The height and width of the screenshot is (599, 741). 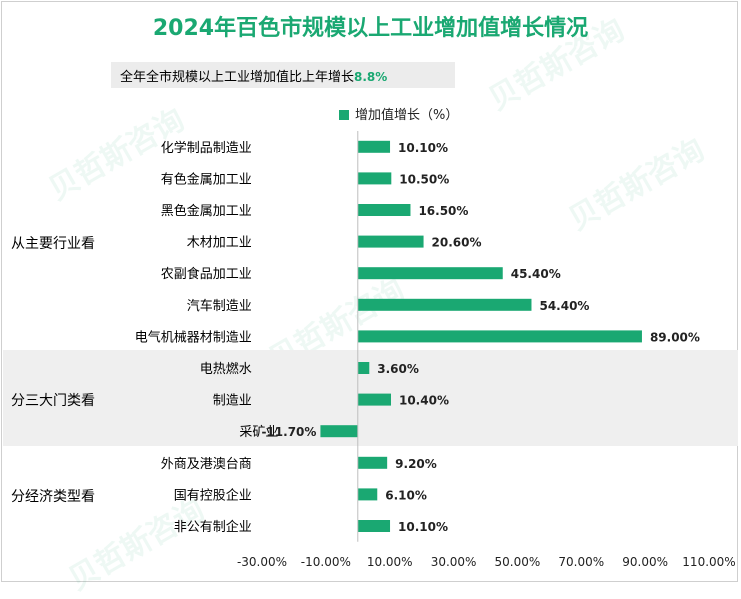 I want to click on category-label: 木材加工业, so click(x=219, y=243).